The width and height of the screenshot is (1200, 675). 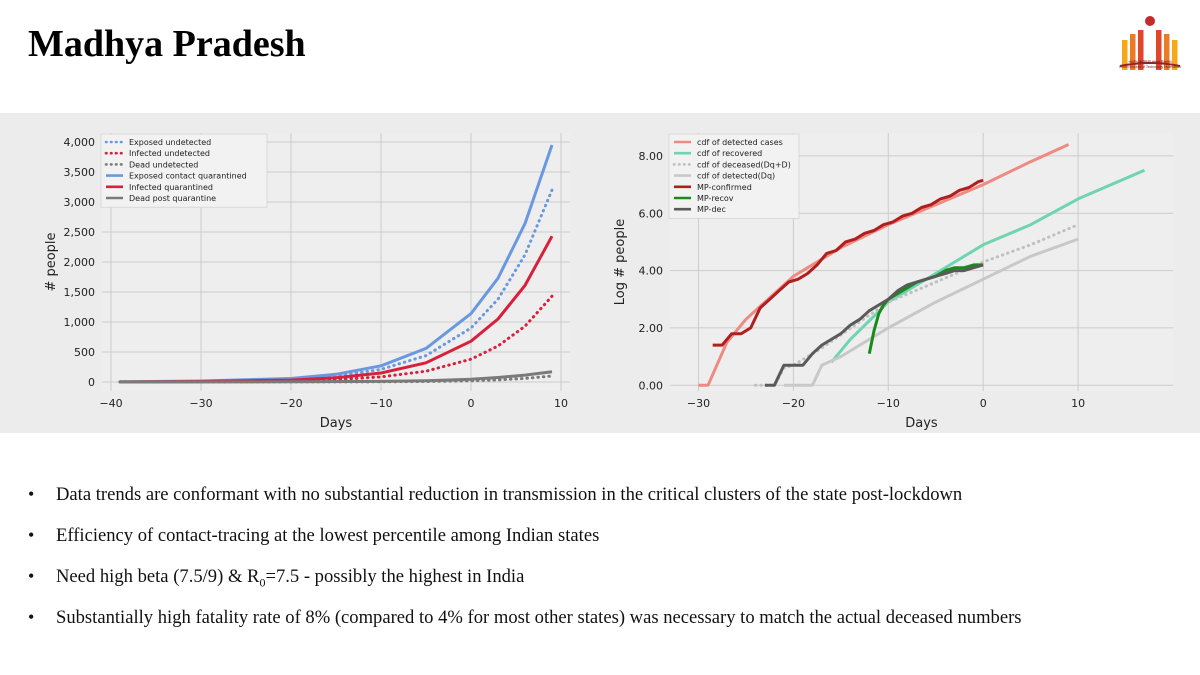 What do you see at coordinates (651, 156) in the screenshot?
I see `y-tick-label: 8.00` at bounding box center [651, 156].